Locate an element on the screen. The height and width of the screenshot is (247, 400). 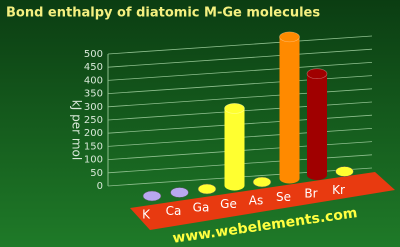
x-tick-label: Ga is located at coordinates (201, 208).